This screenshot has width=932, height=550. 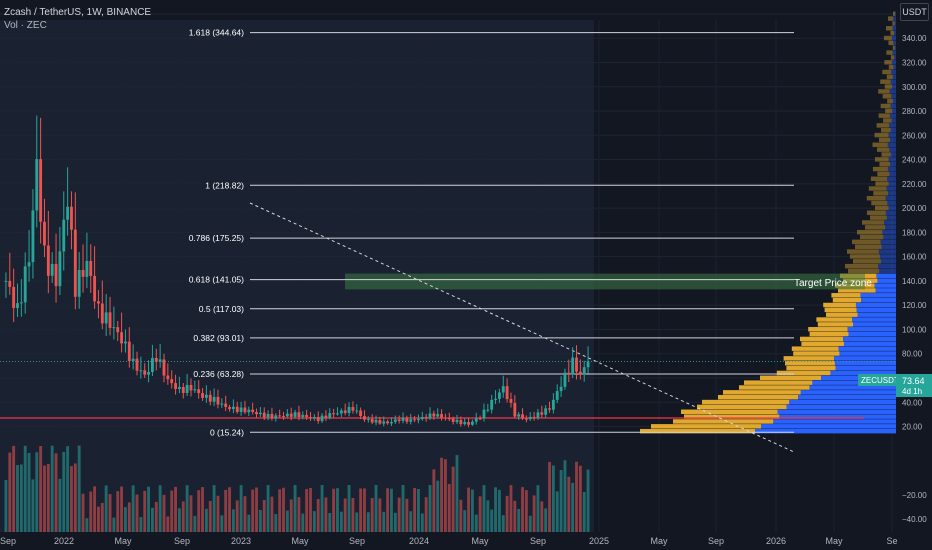 I want to click on fib-level-label: 0.786 (175.25), so click(x=216, y=238).